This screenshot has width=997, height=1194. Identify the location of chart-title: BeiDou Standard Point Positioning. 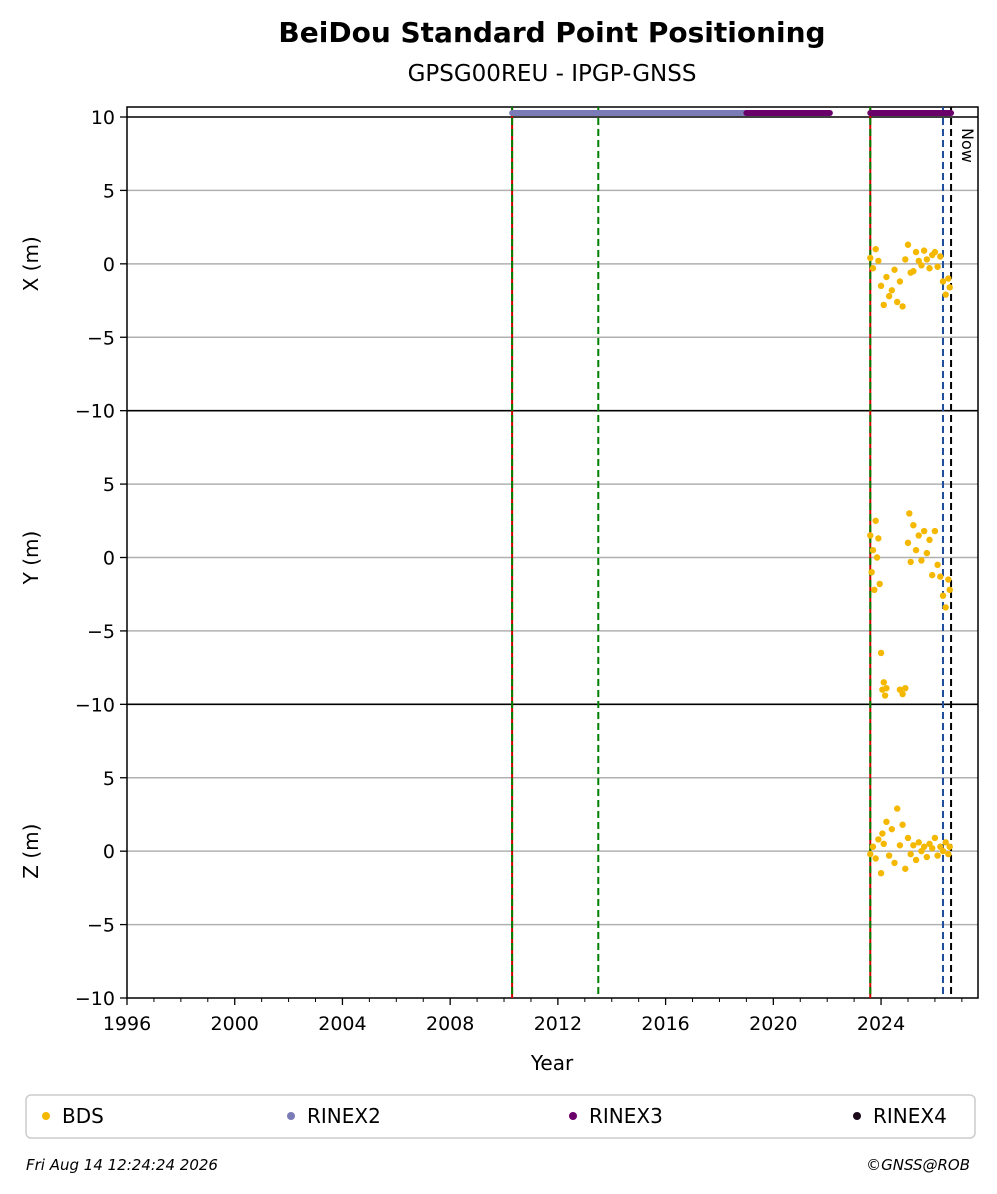
(551, 32).